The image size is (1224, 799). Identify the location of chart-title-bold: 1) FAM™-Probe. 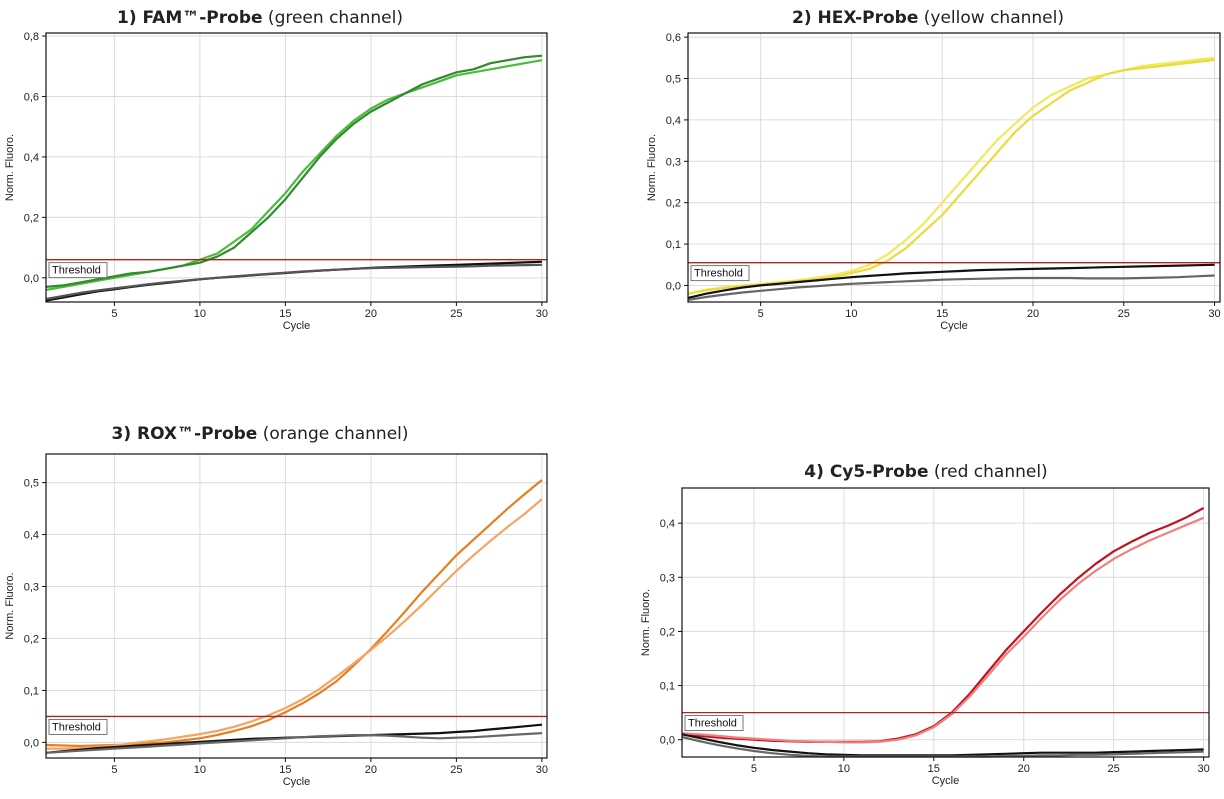
(190, 18).